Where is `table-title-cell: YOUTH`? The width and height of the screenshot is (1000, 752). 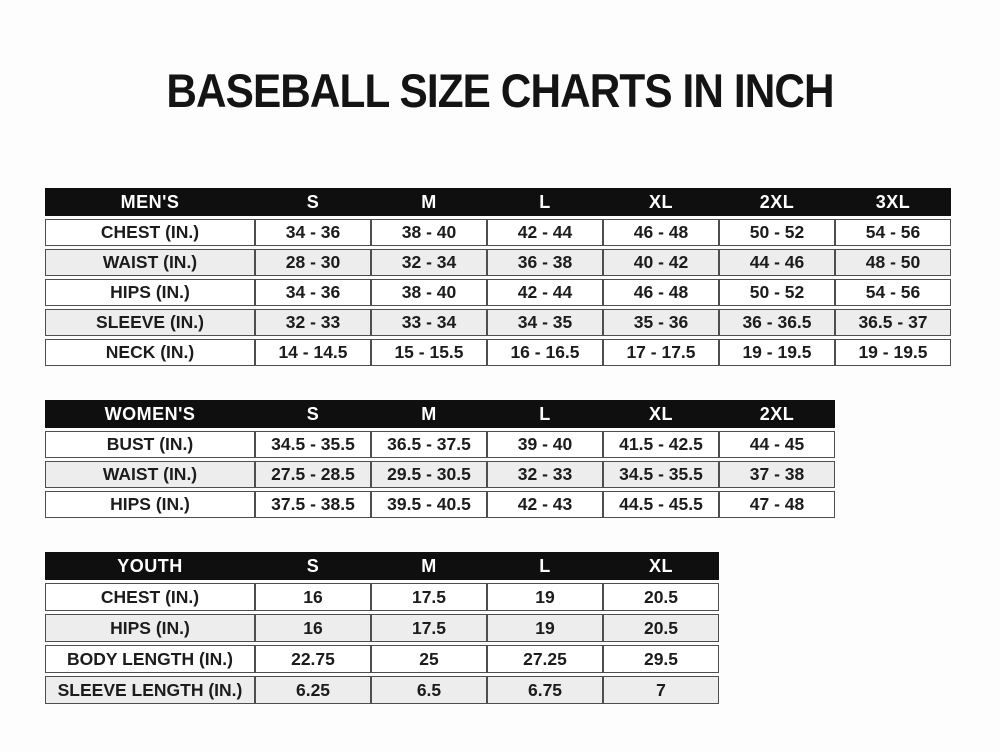
table-title-cell: YOUTH is located at coordinates (150, 566).